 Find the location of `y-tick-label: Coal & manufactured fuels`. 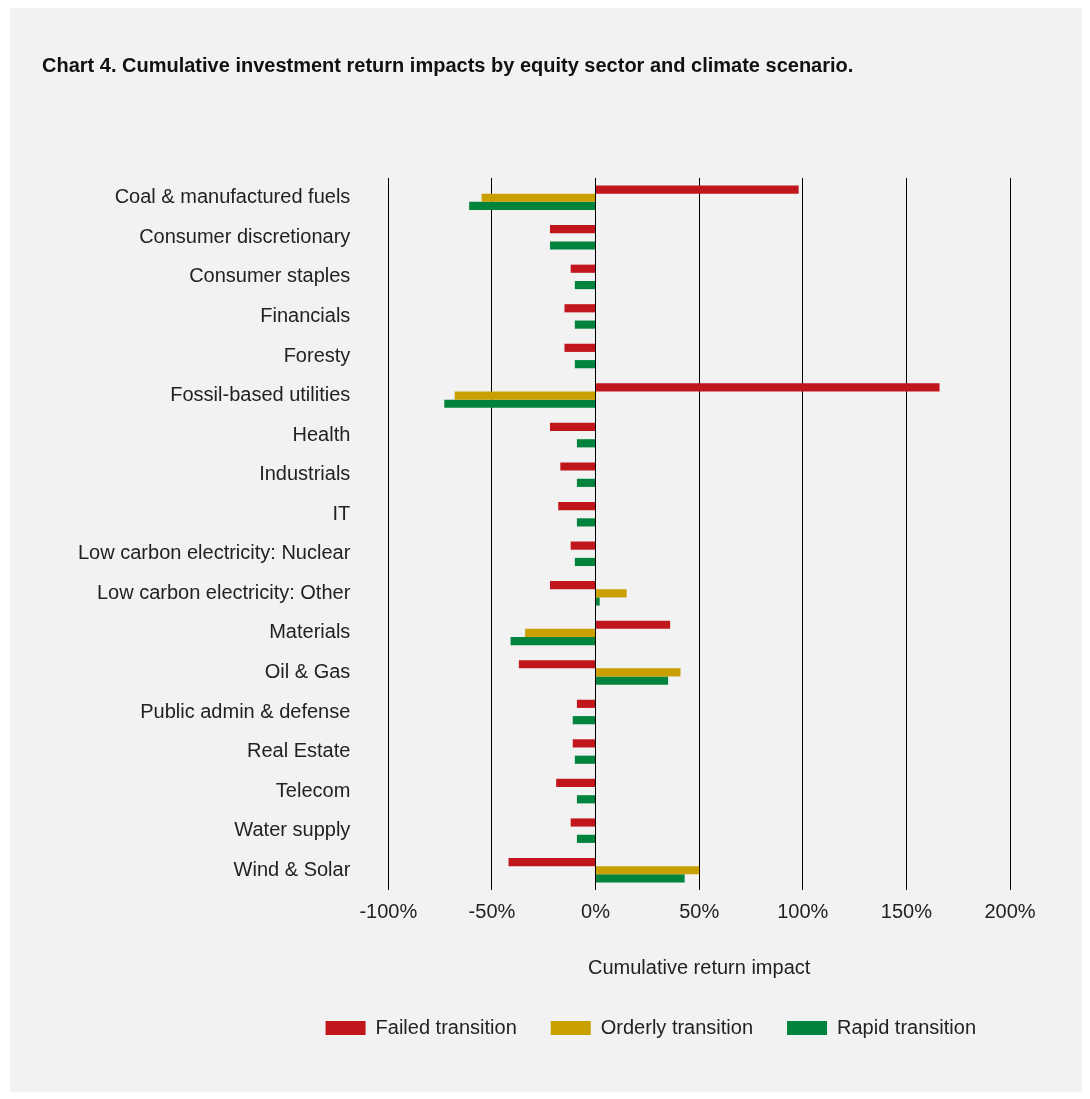

y-tick-label: Coal & manufactured fuels is located at coordinates (232, 196).